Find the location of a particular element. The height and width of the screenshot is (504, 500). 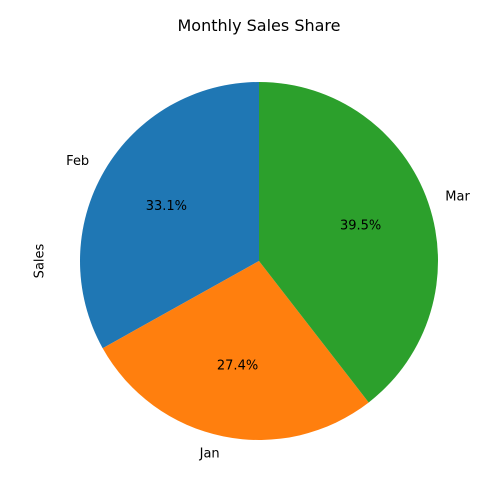

percent-label-feb: 33.1% is located at coordinates (166, 206).